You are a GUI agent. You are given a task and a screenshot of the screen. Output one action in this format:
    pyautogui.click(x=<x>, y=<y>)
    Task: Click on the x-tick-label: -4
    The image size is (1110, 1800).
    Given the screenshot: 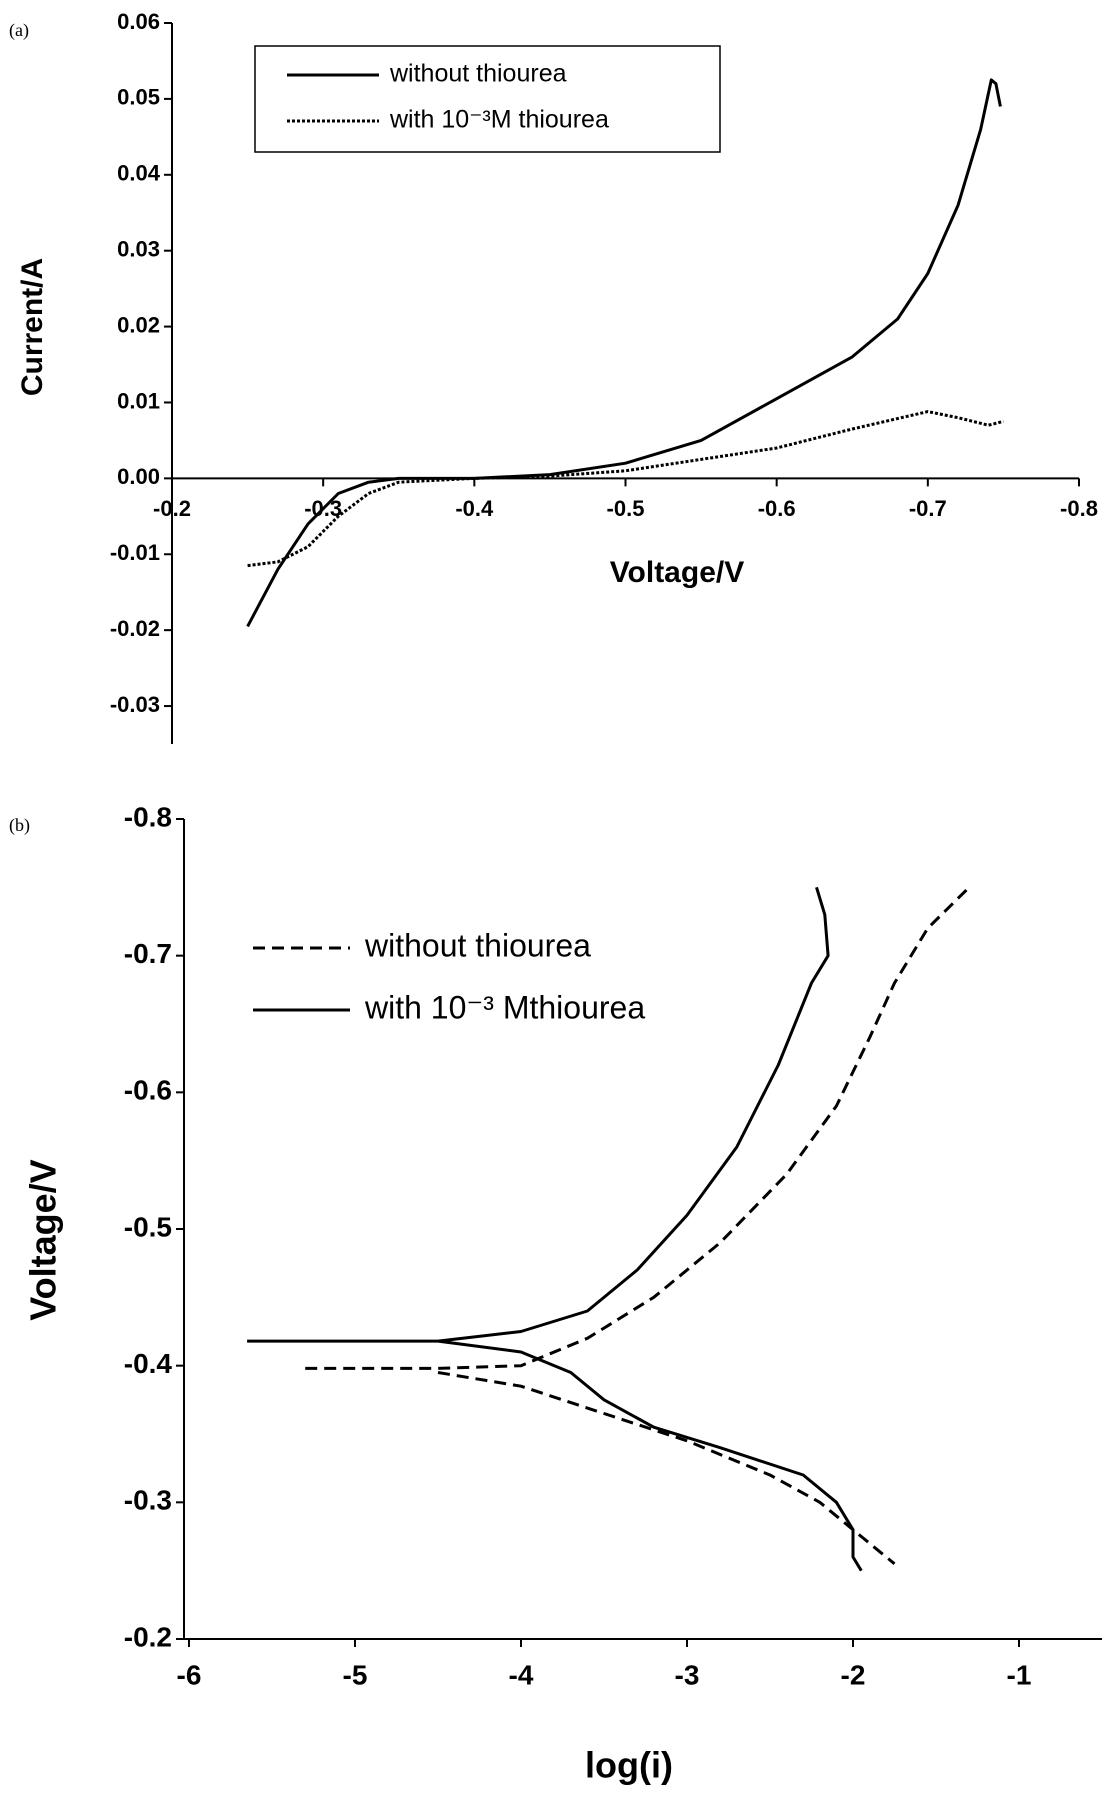 What is the action you would take?
    pyautogui.click(x=521, y=1674)
    